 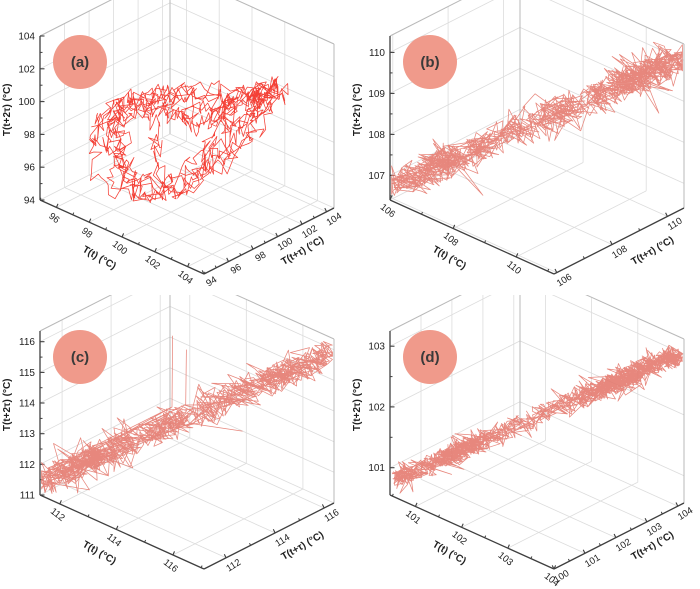 I want to click on svg-text: 113, so click(x=27, y=434).